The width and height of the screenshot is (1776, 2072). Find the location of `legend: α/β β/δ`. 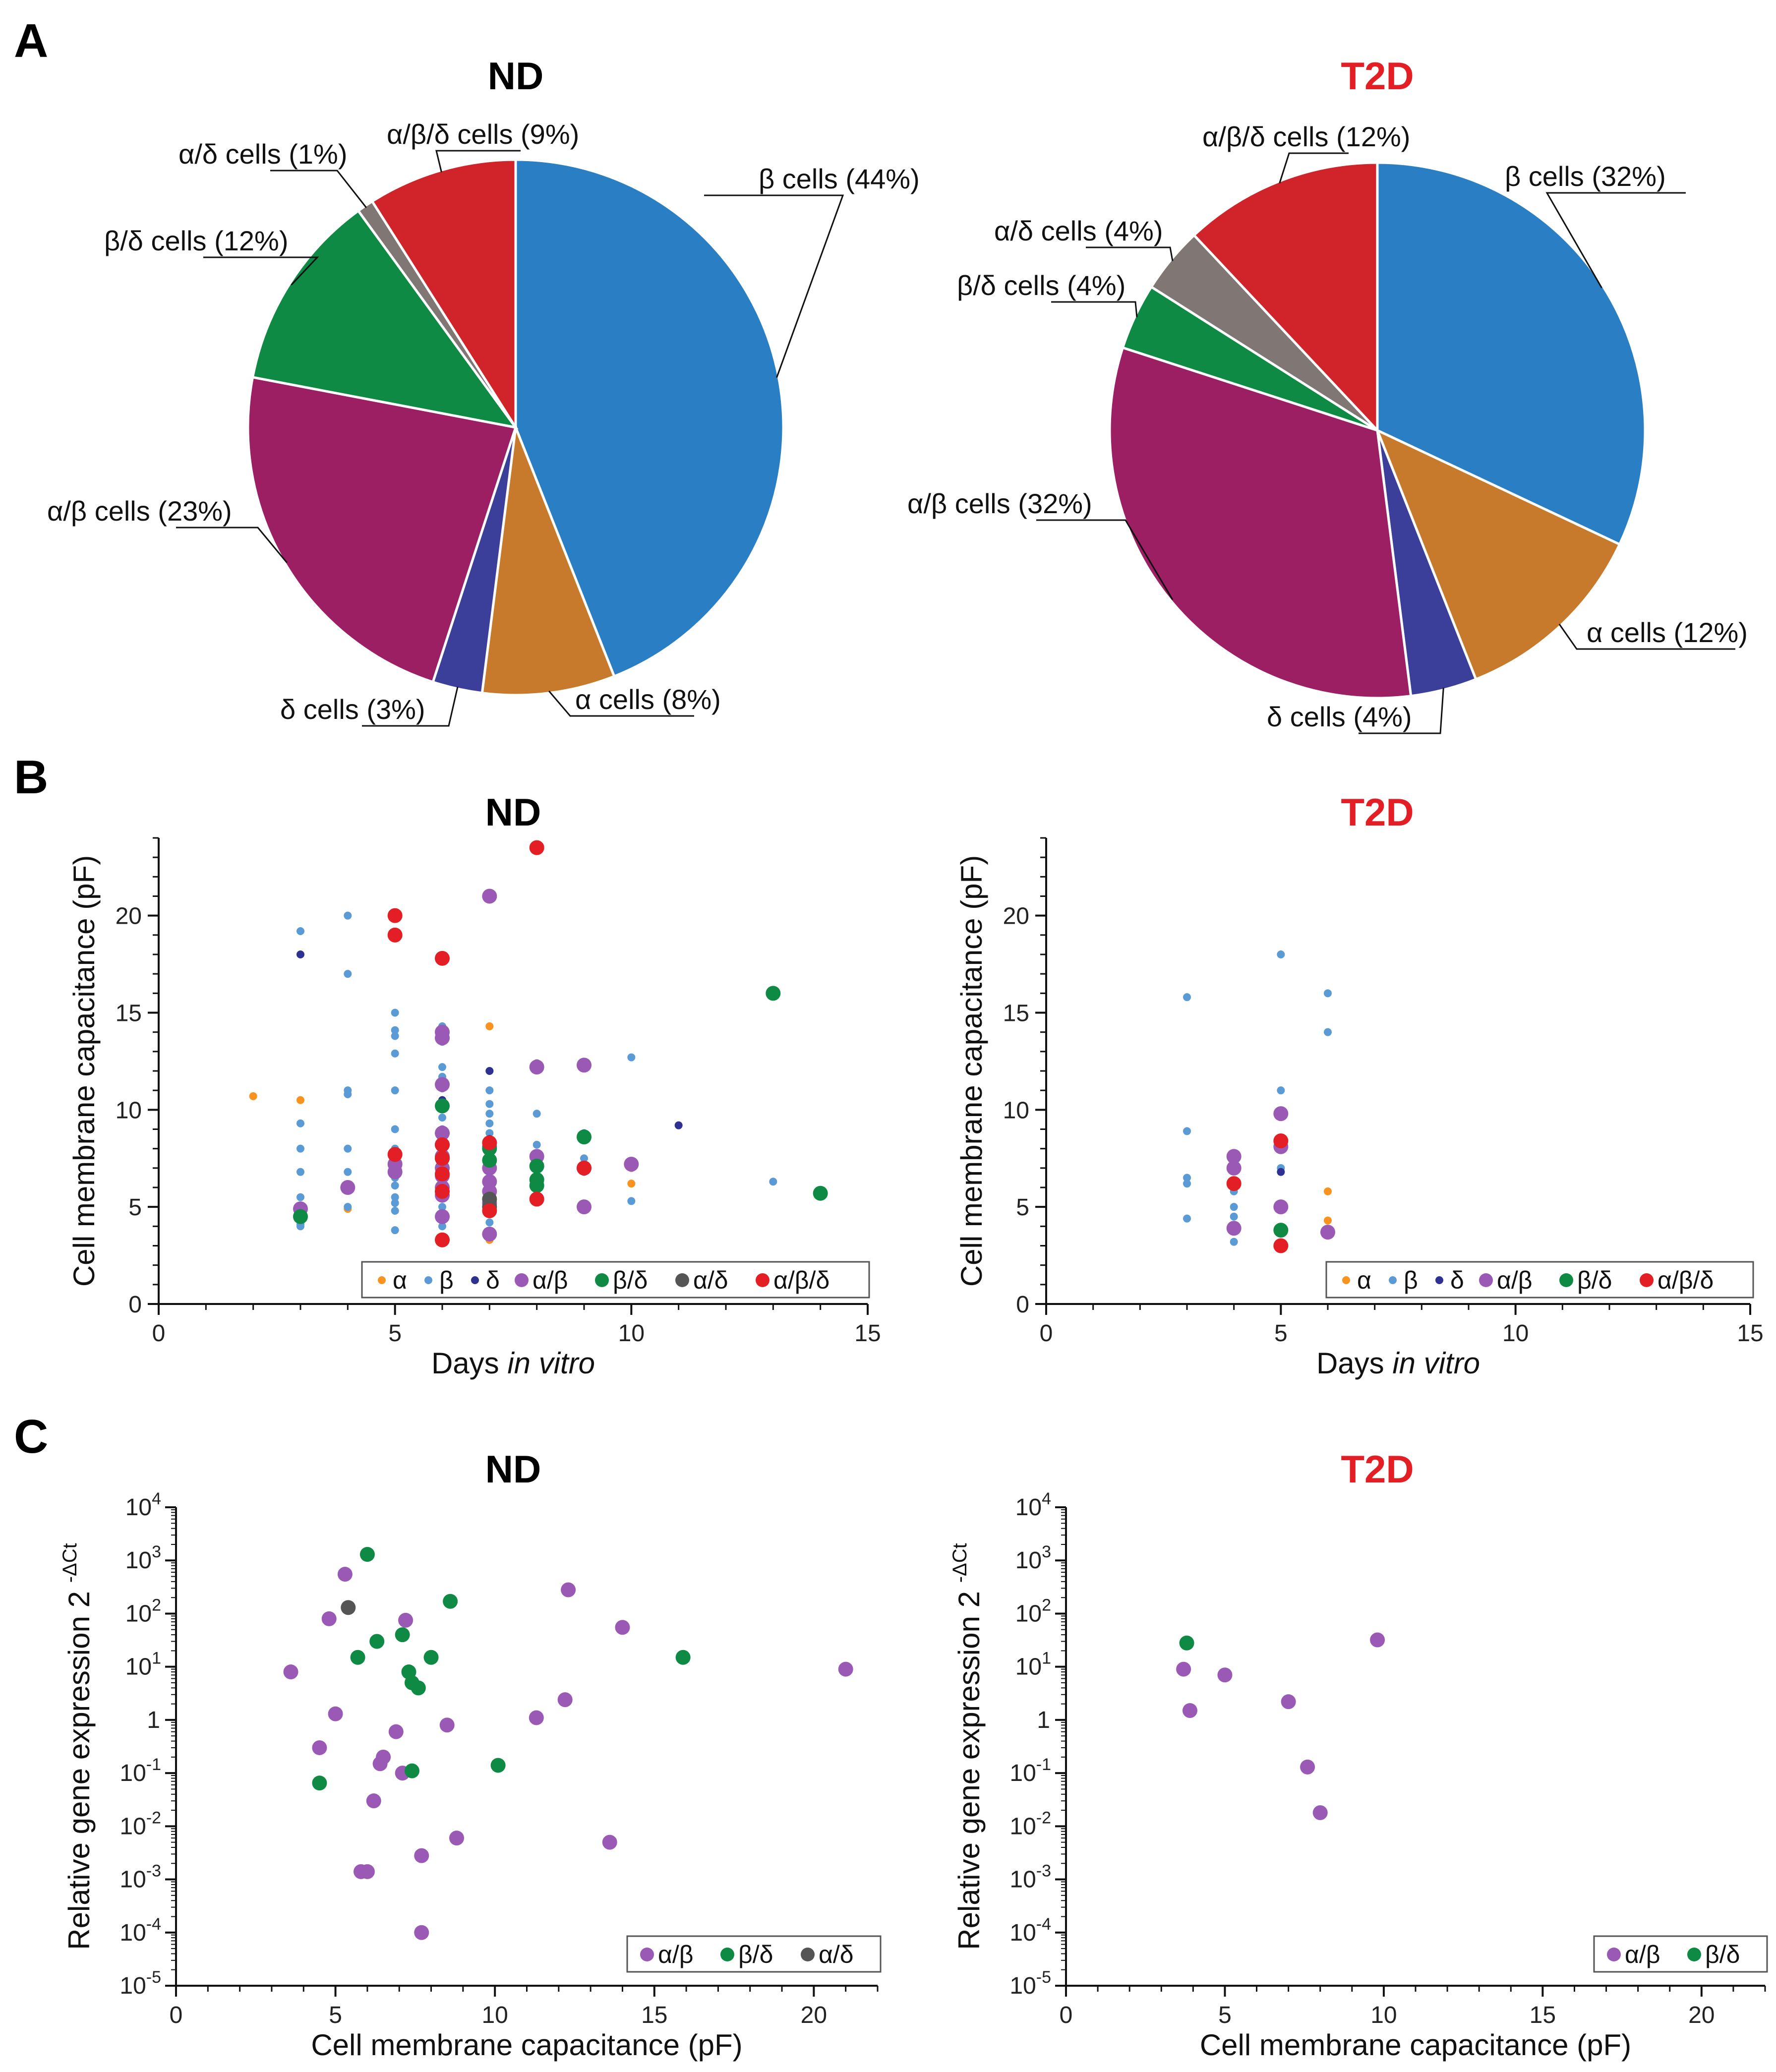

legend: α/β β/δ is located at coordinates (1681, 1954).